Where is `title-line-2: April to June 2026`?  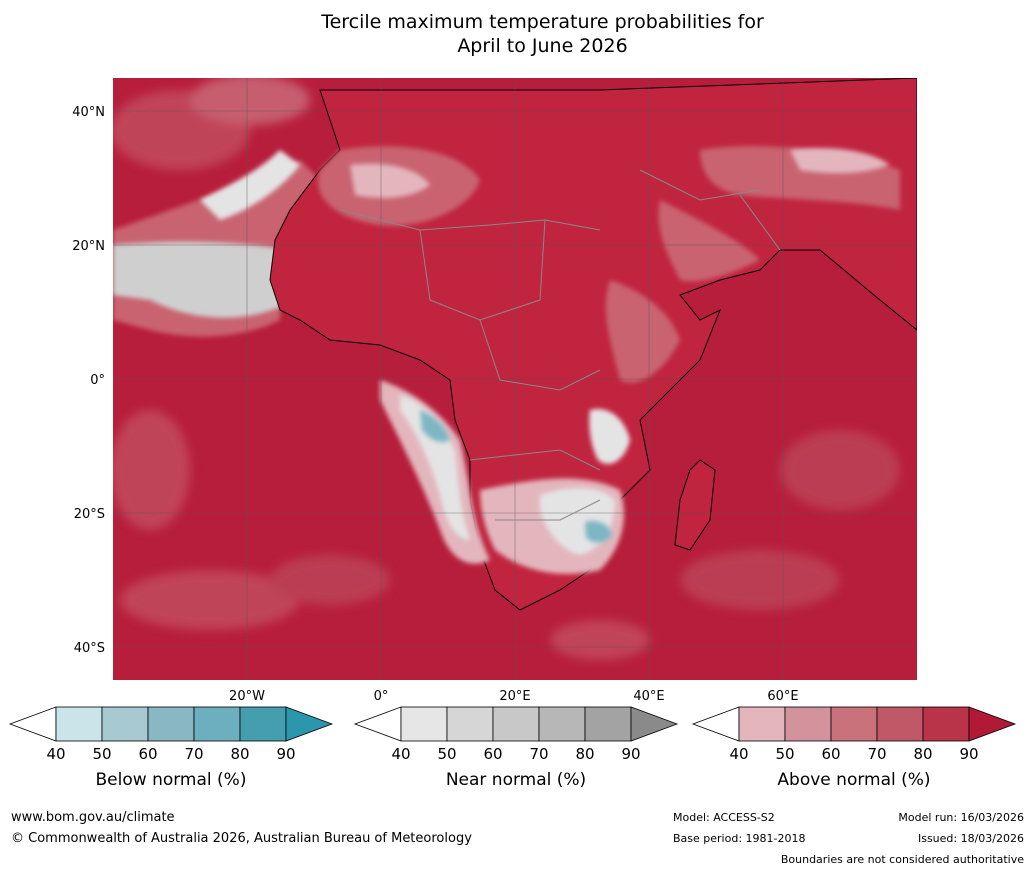
title-line-2: April to June 2026 is located at coordinates (542, 46).